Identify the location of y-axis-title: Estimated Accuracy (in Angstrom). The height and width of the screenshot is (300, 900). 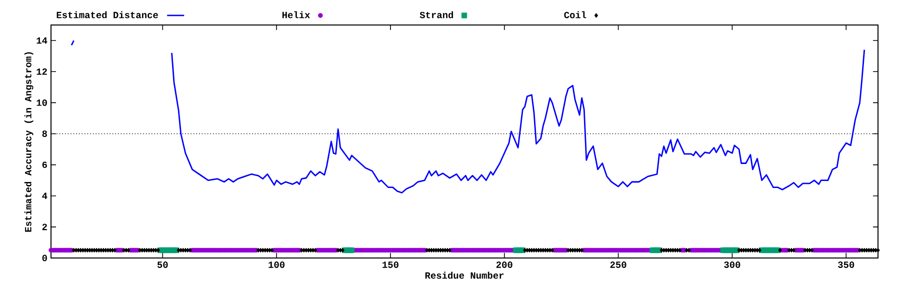
(29, 142).